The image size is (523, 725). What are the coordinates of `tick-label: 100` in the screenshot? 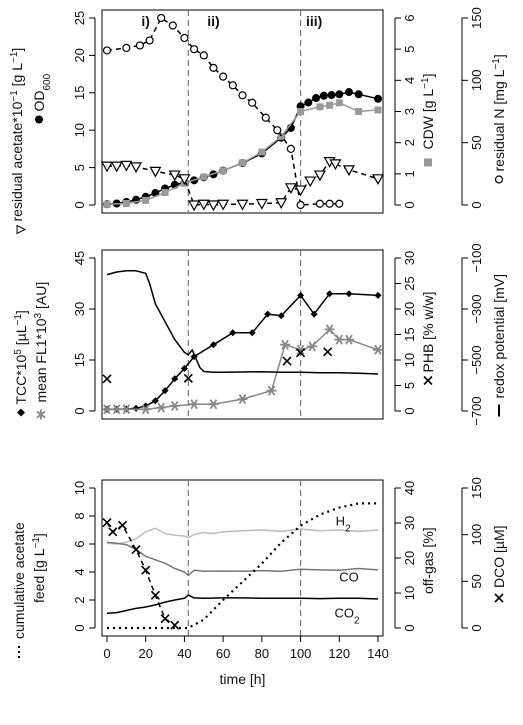 It's located at (476, 80).